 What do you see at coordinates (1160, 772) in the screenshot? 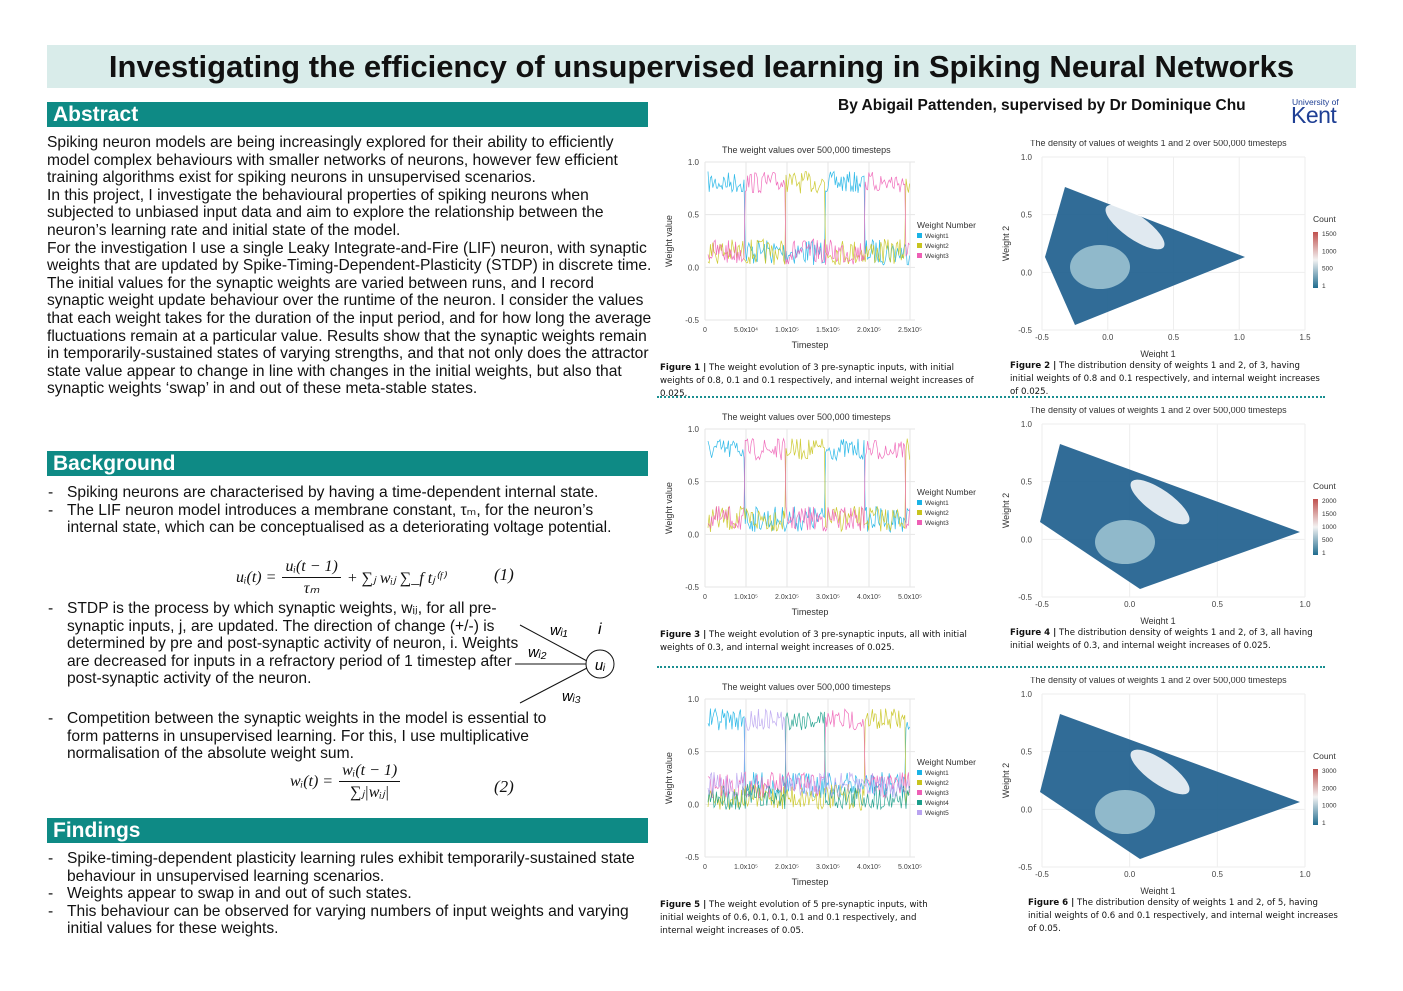
I see `density-gap` at bounding box center [1160, 772].